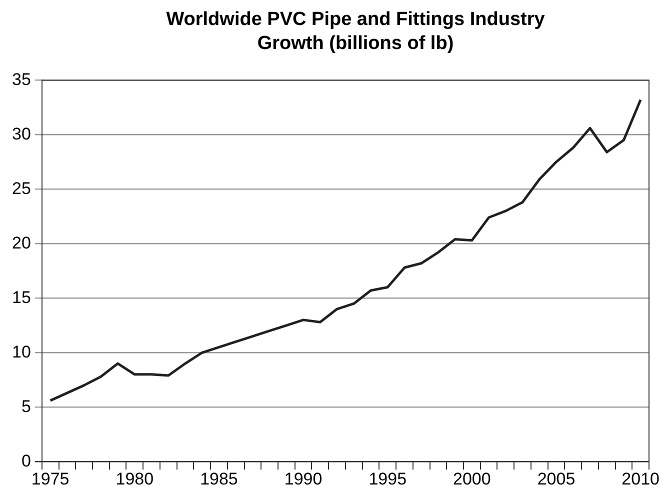 The image size is (671, 504). I want to click on x-tick-label: 2010, so click(641, 478).